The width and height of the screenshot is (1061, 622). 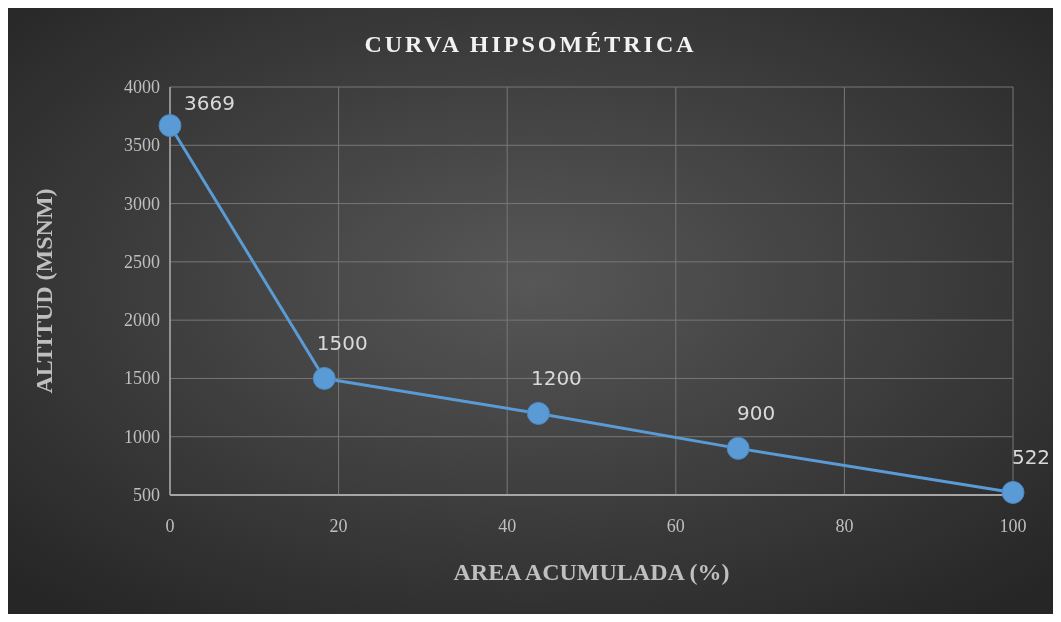 I want to click on x-tick-label: 0, so click(x=170, y=526).